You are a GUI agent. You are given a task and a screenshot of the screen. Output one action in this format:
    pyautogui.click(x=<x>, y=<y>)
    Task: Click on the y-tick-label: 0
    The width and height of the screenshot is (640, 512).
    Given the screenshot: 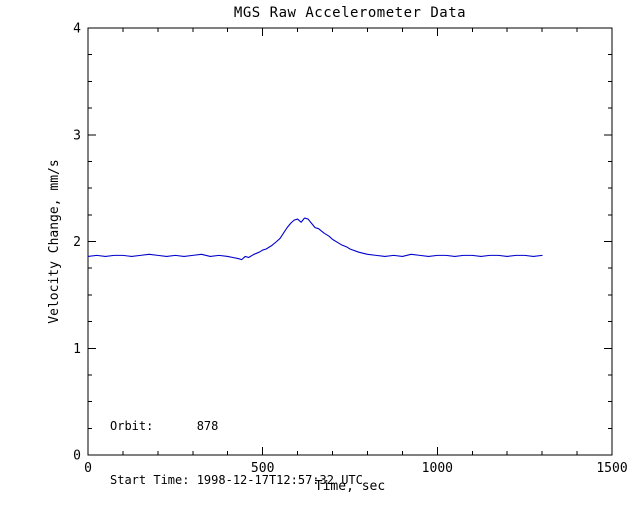 What is the action you would take?
    pyautogui.click(x=77, y=456)
    